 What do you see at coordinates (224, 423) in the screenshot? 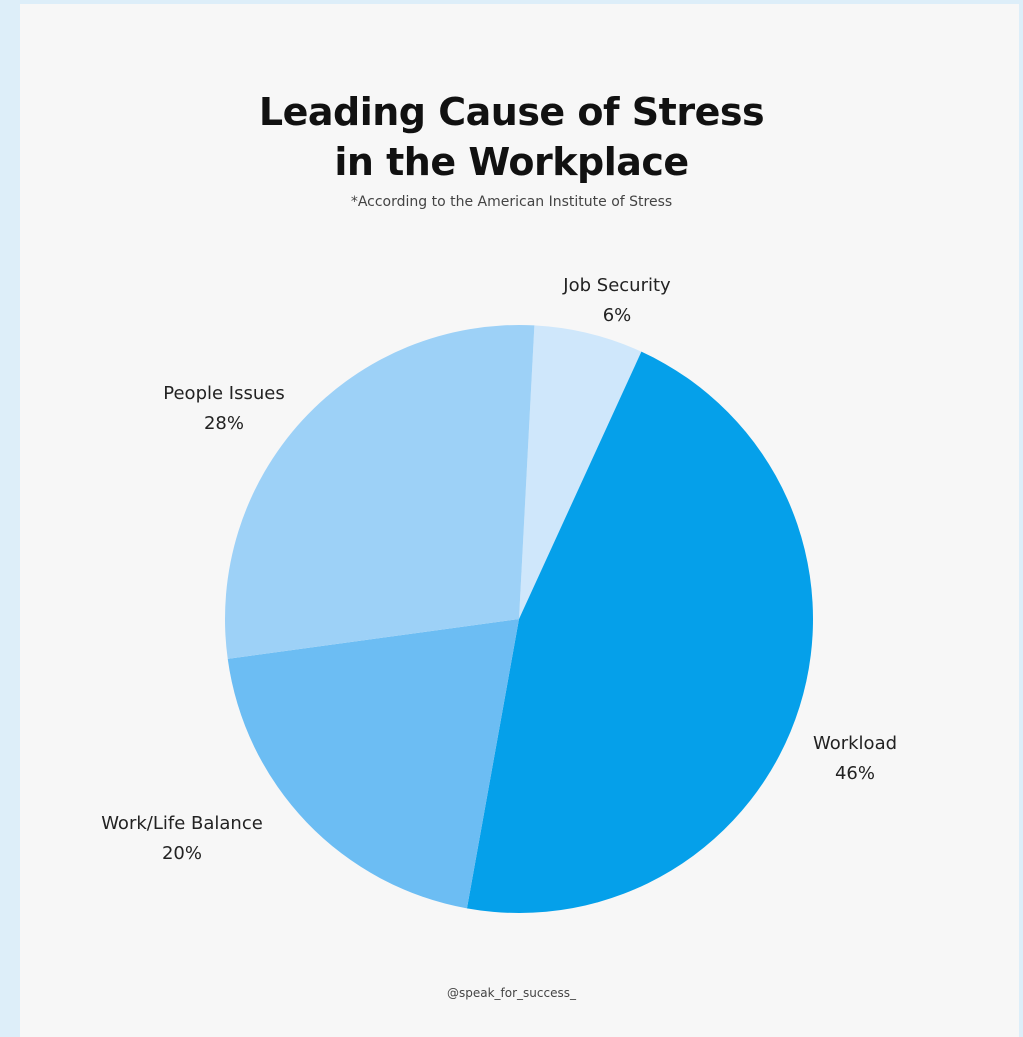
I see `slice-value-people-issues: 28%` at bounding box center [224, 423].